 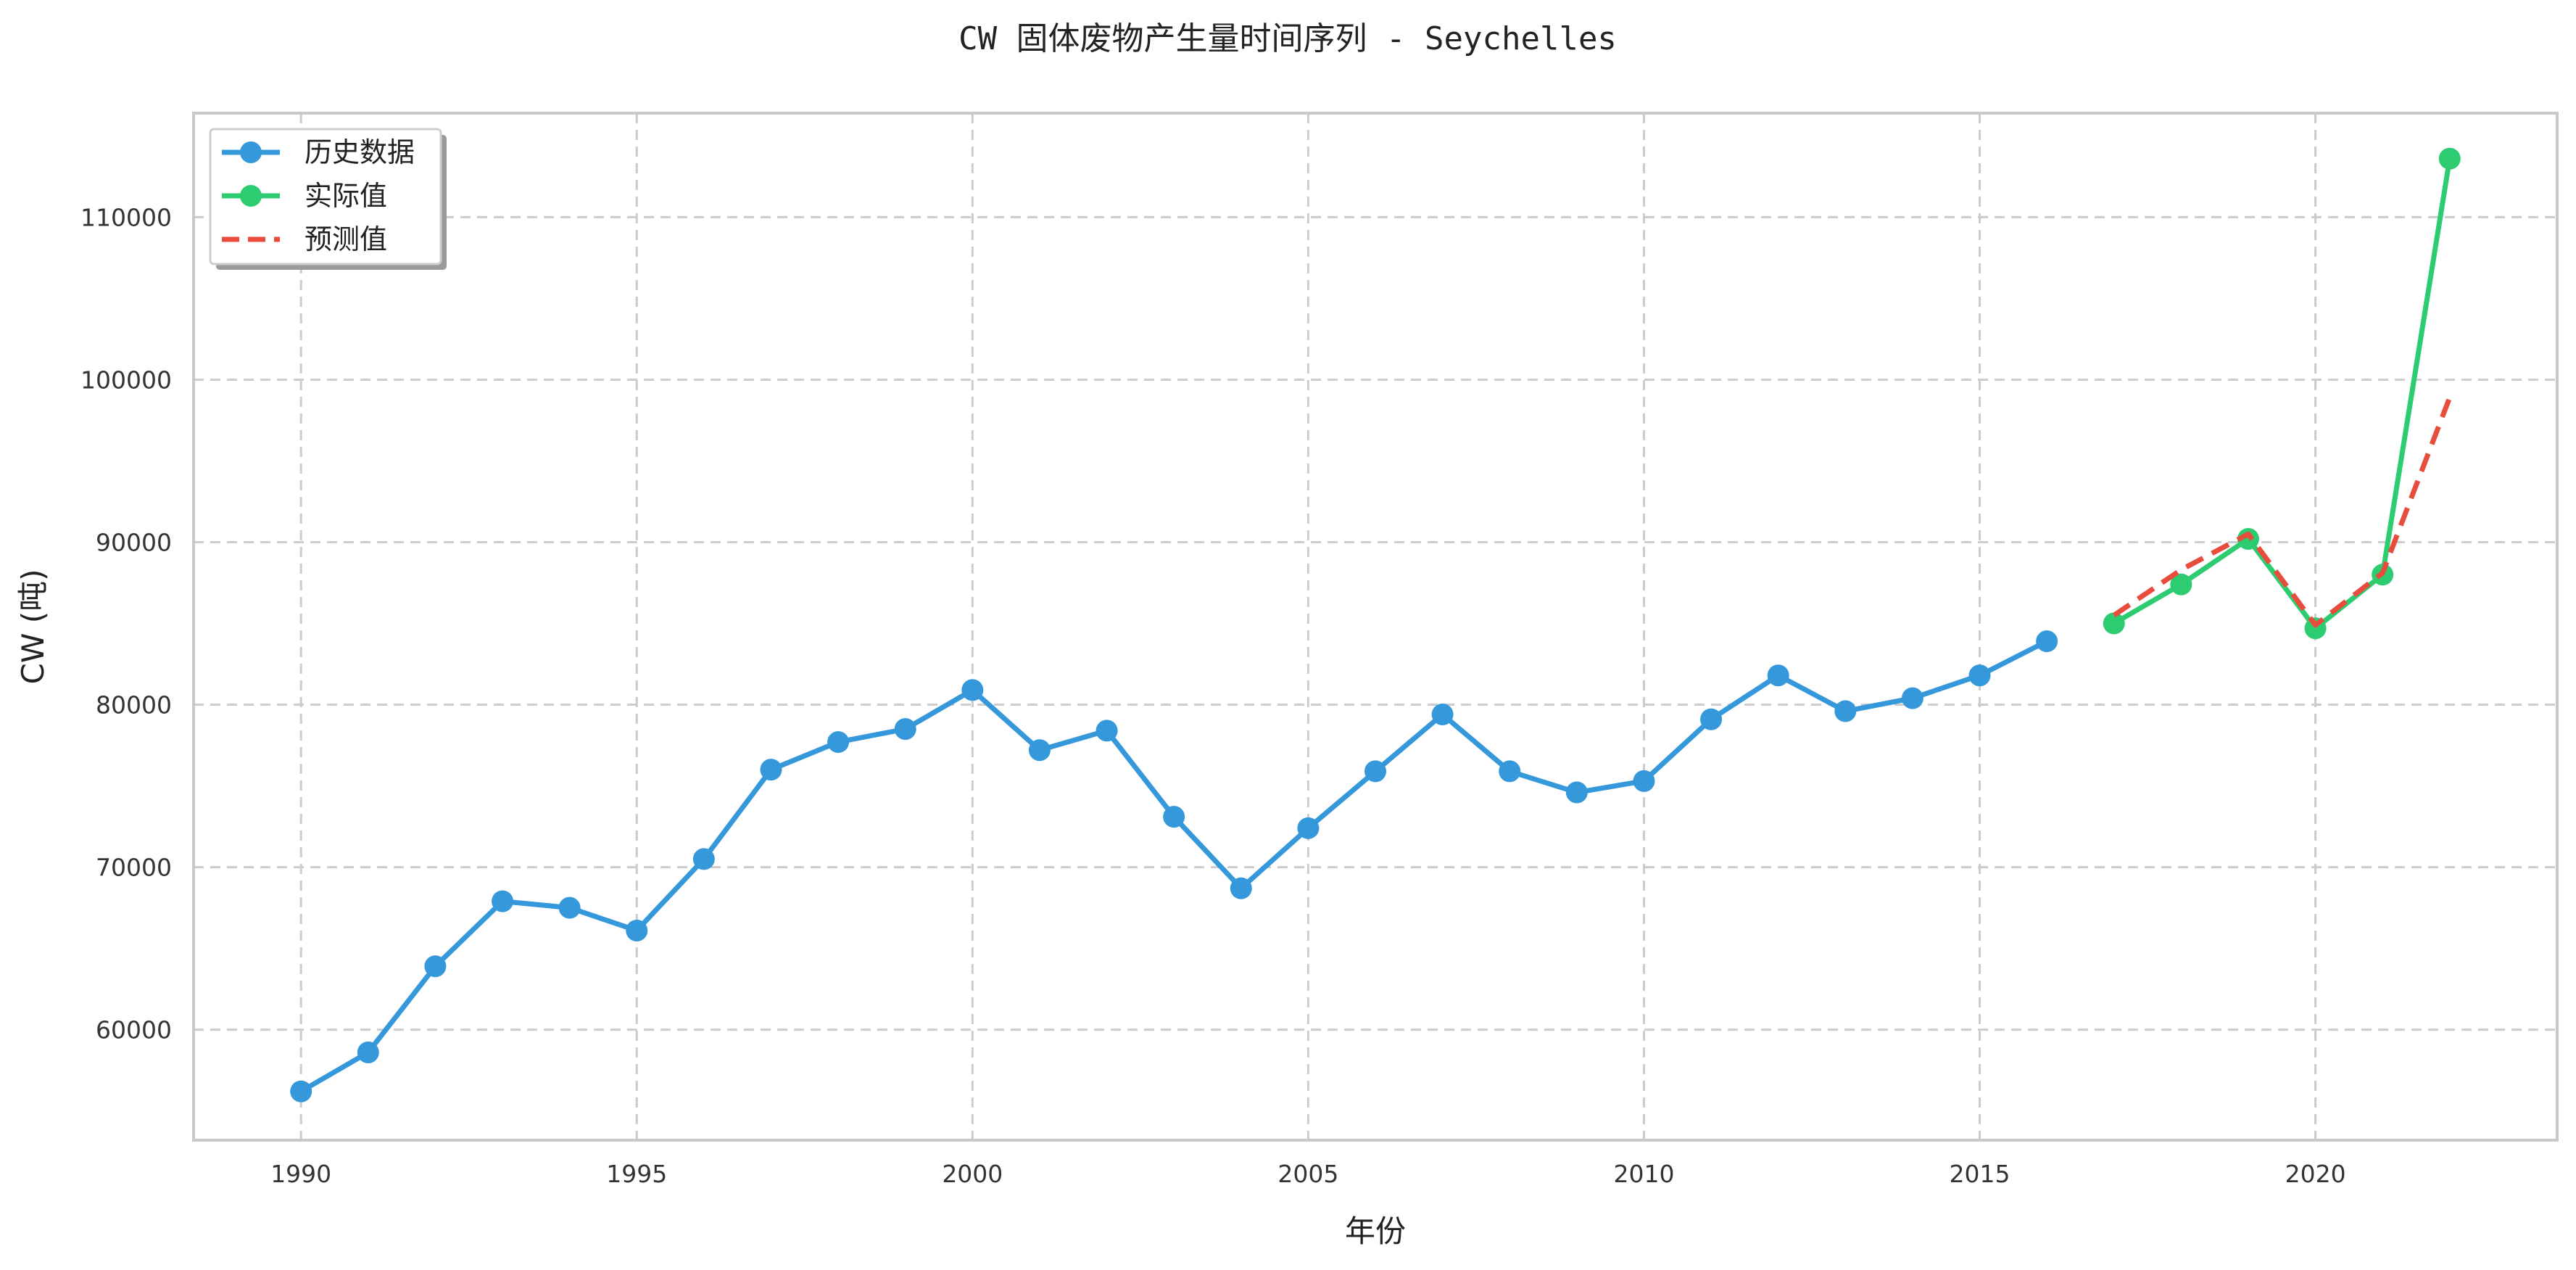 What do you see at coordinates (134, 542) in the screenshot?
I see `y-tick-label: 90000` at bounding box center [134, 542].